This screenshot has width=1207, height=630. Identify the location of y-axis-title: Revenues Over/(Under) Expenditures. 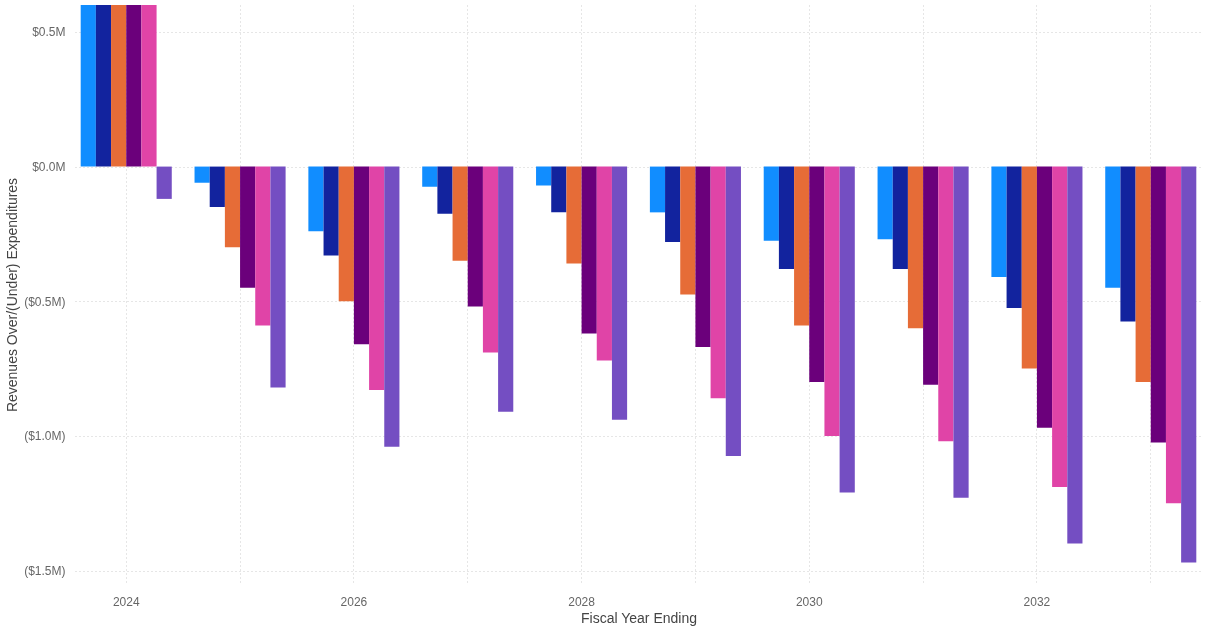
(12, 295).